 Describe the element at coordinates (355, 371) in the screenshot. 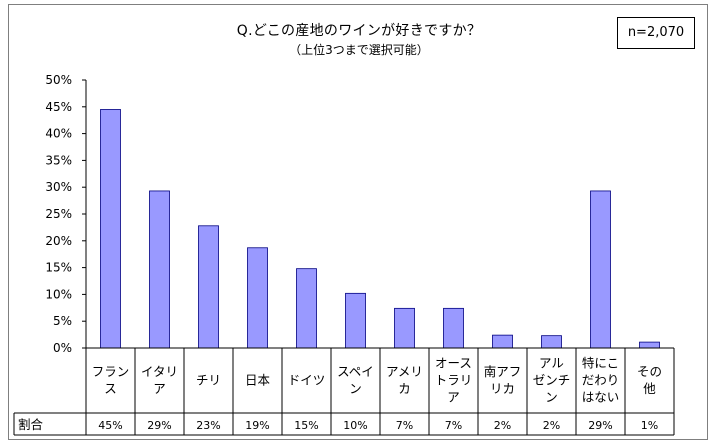

I see `x-category-label-line: スペイ` at that location.